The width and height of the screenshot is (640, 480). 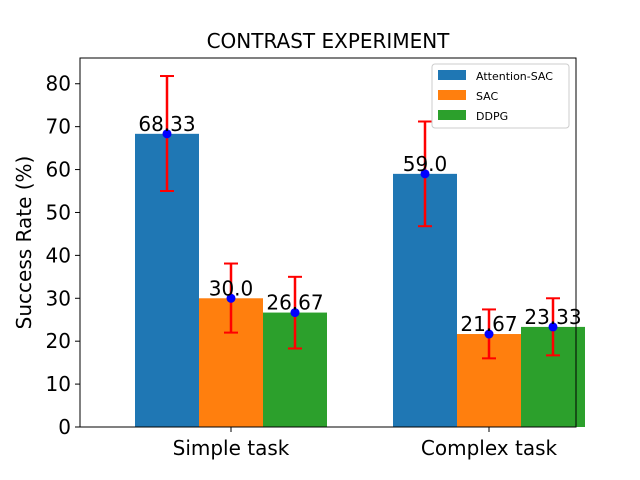 I want to click on x-axis-ticks: Simple task Complex task, so click(x=365, y=443).